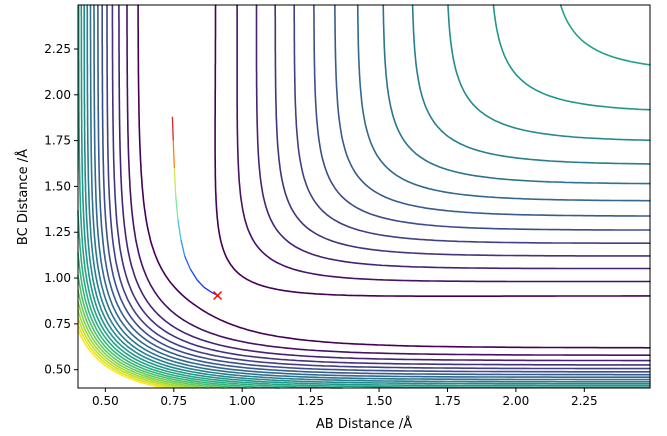  Describe the element at coordinates (242, 401) in the screenshot. I see `x-tick-label: 1.00` at that location.